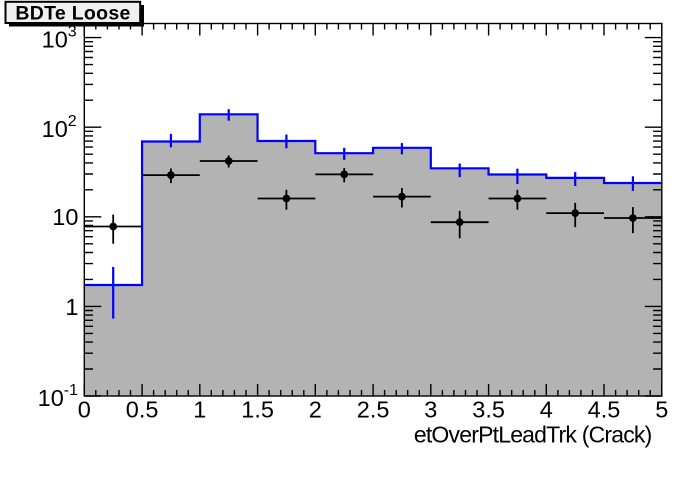  I want to click on svg-text: 2, so click(315, 410).